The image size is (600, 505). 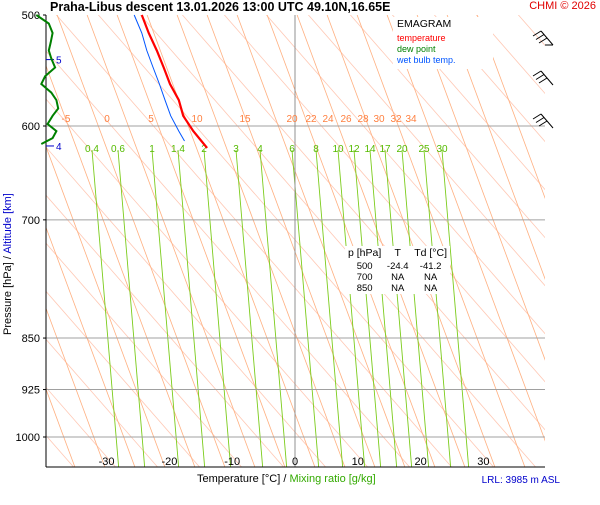 I want to click on table-cell: 500, so click(x=364, y=266).